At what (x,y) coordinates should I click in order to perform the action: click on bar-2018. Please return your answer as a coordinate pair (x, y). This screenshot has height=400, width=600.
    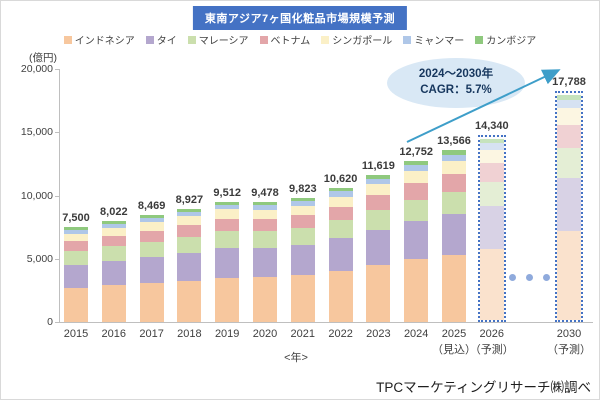
    Looking at the image, I should click on (189, 265).